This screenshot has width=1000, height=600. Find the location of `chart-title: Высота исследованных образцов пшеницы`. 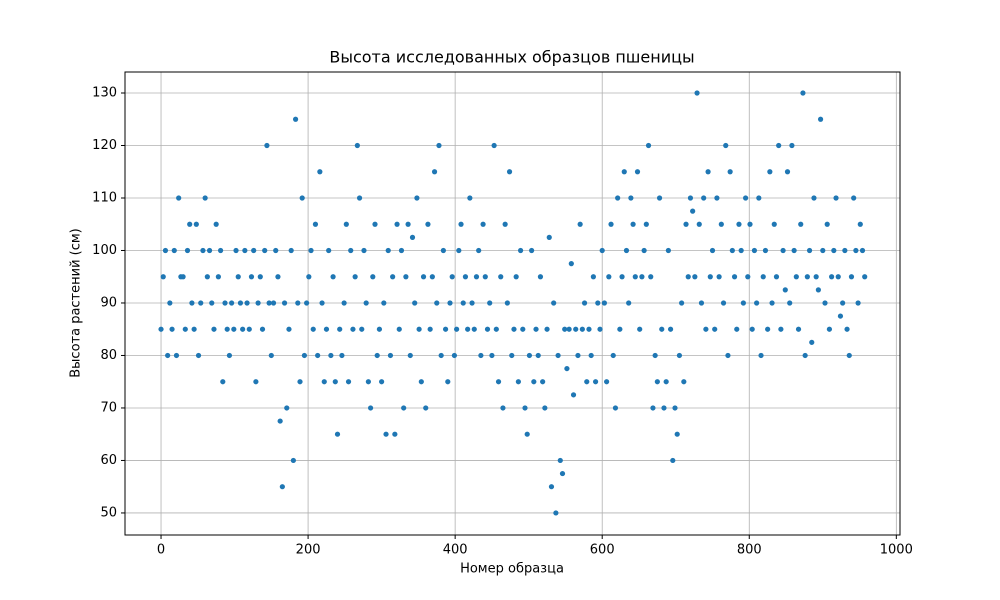

chart-title: Высота исследованных образцов пшеницы is located at coordinates (511, 57).